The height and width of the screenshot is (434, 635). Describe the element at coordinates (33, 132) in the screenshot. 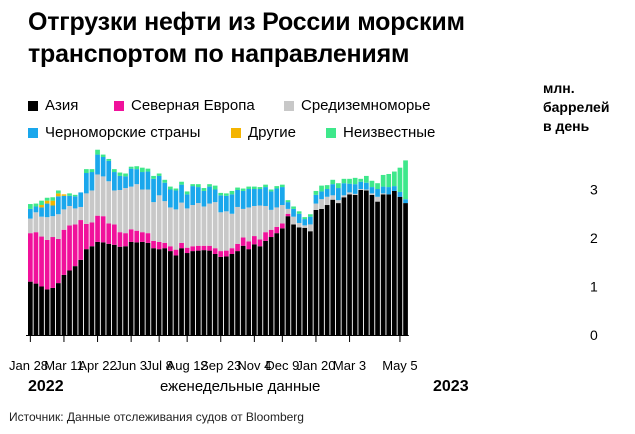

I see `legend-swatch-black-sea` at that location.